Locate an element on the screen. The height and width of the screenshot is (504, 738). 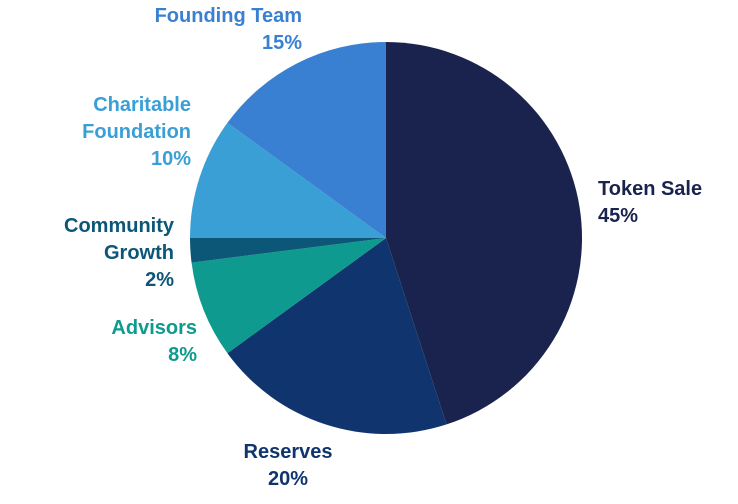
pie-slice-charitable-foundation is located at coordinates (288, 180).